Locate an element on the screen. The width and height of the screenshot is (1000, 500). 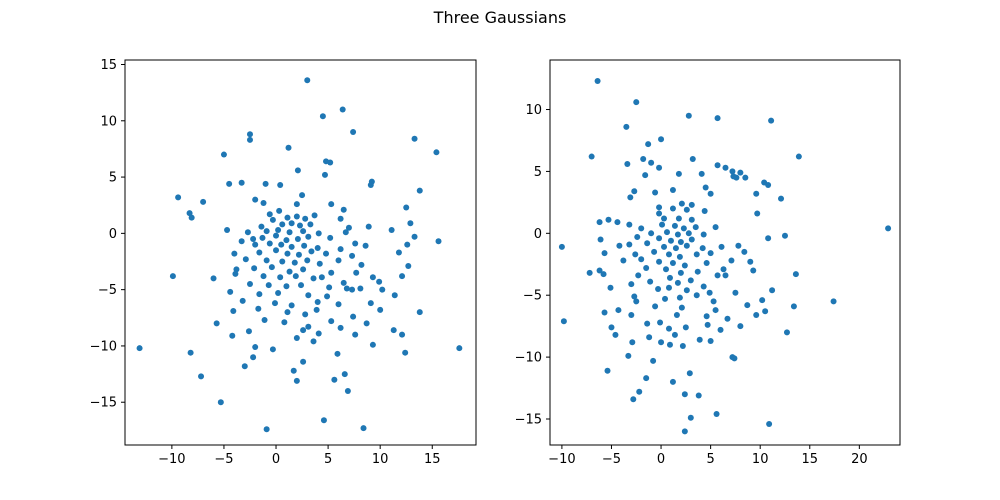
y-tick-label: −10 is located at coordinates (103, 346).